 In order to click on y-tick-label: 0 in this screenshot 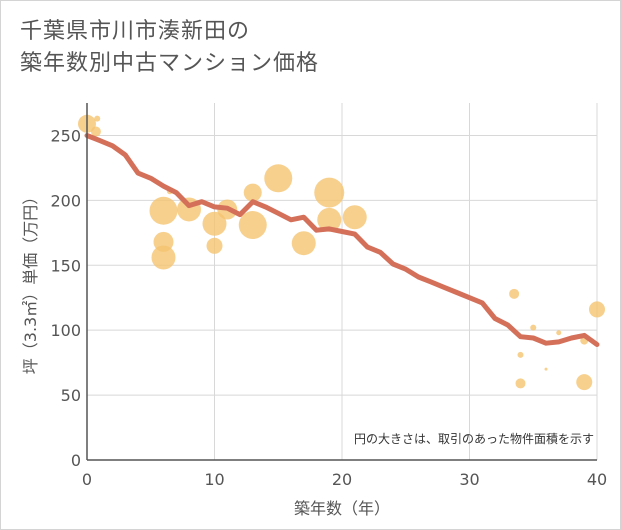, I will do `click(76, 460)`.